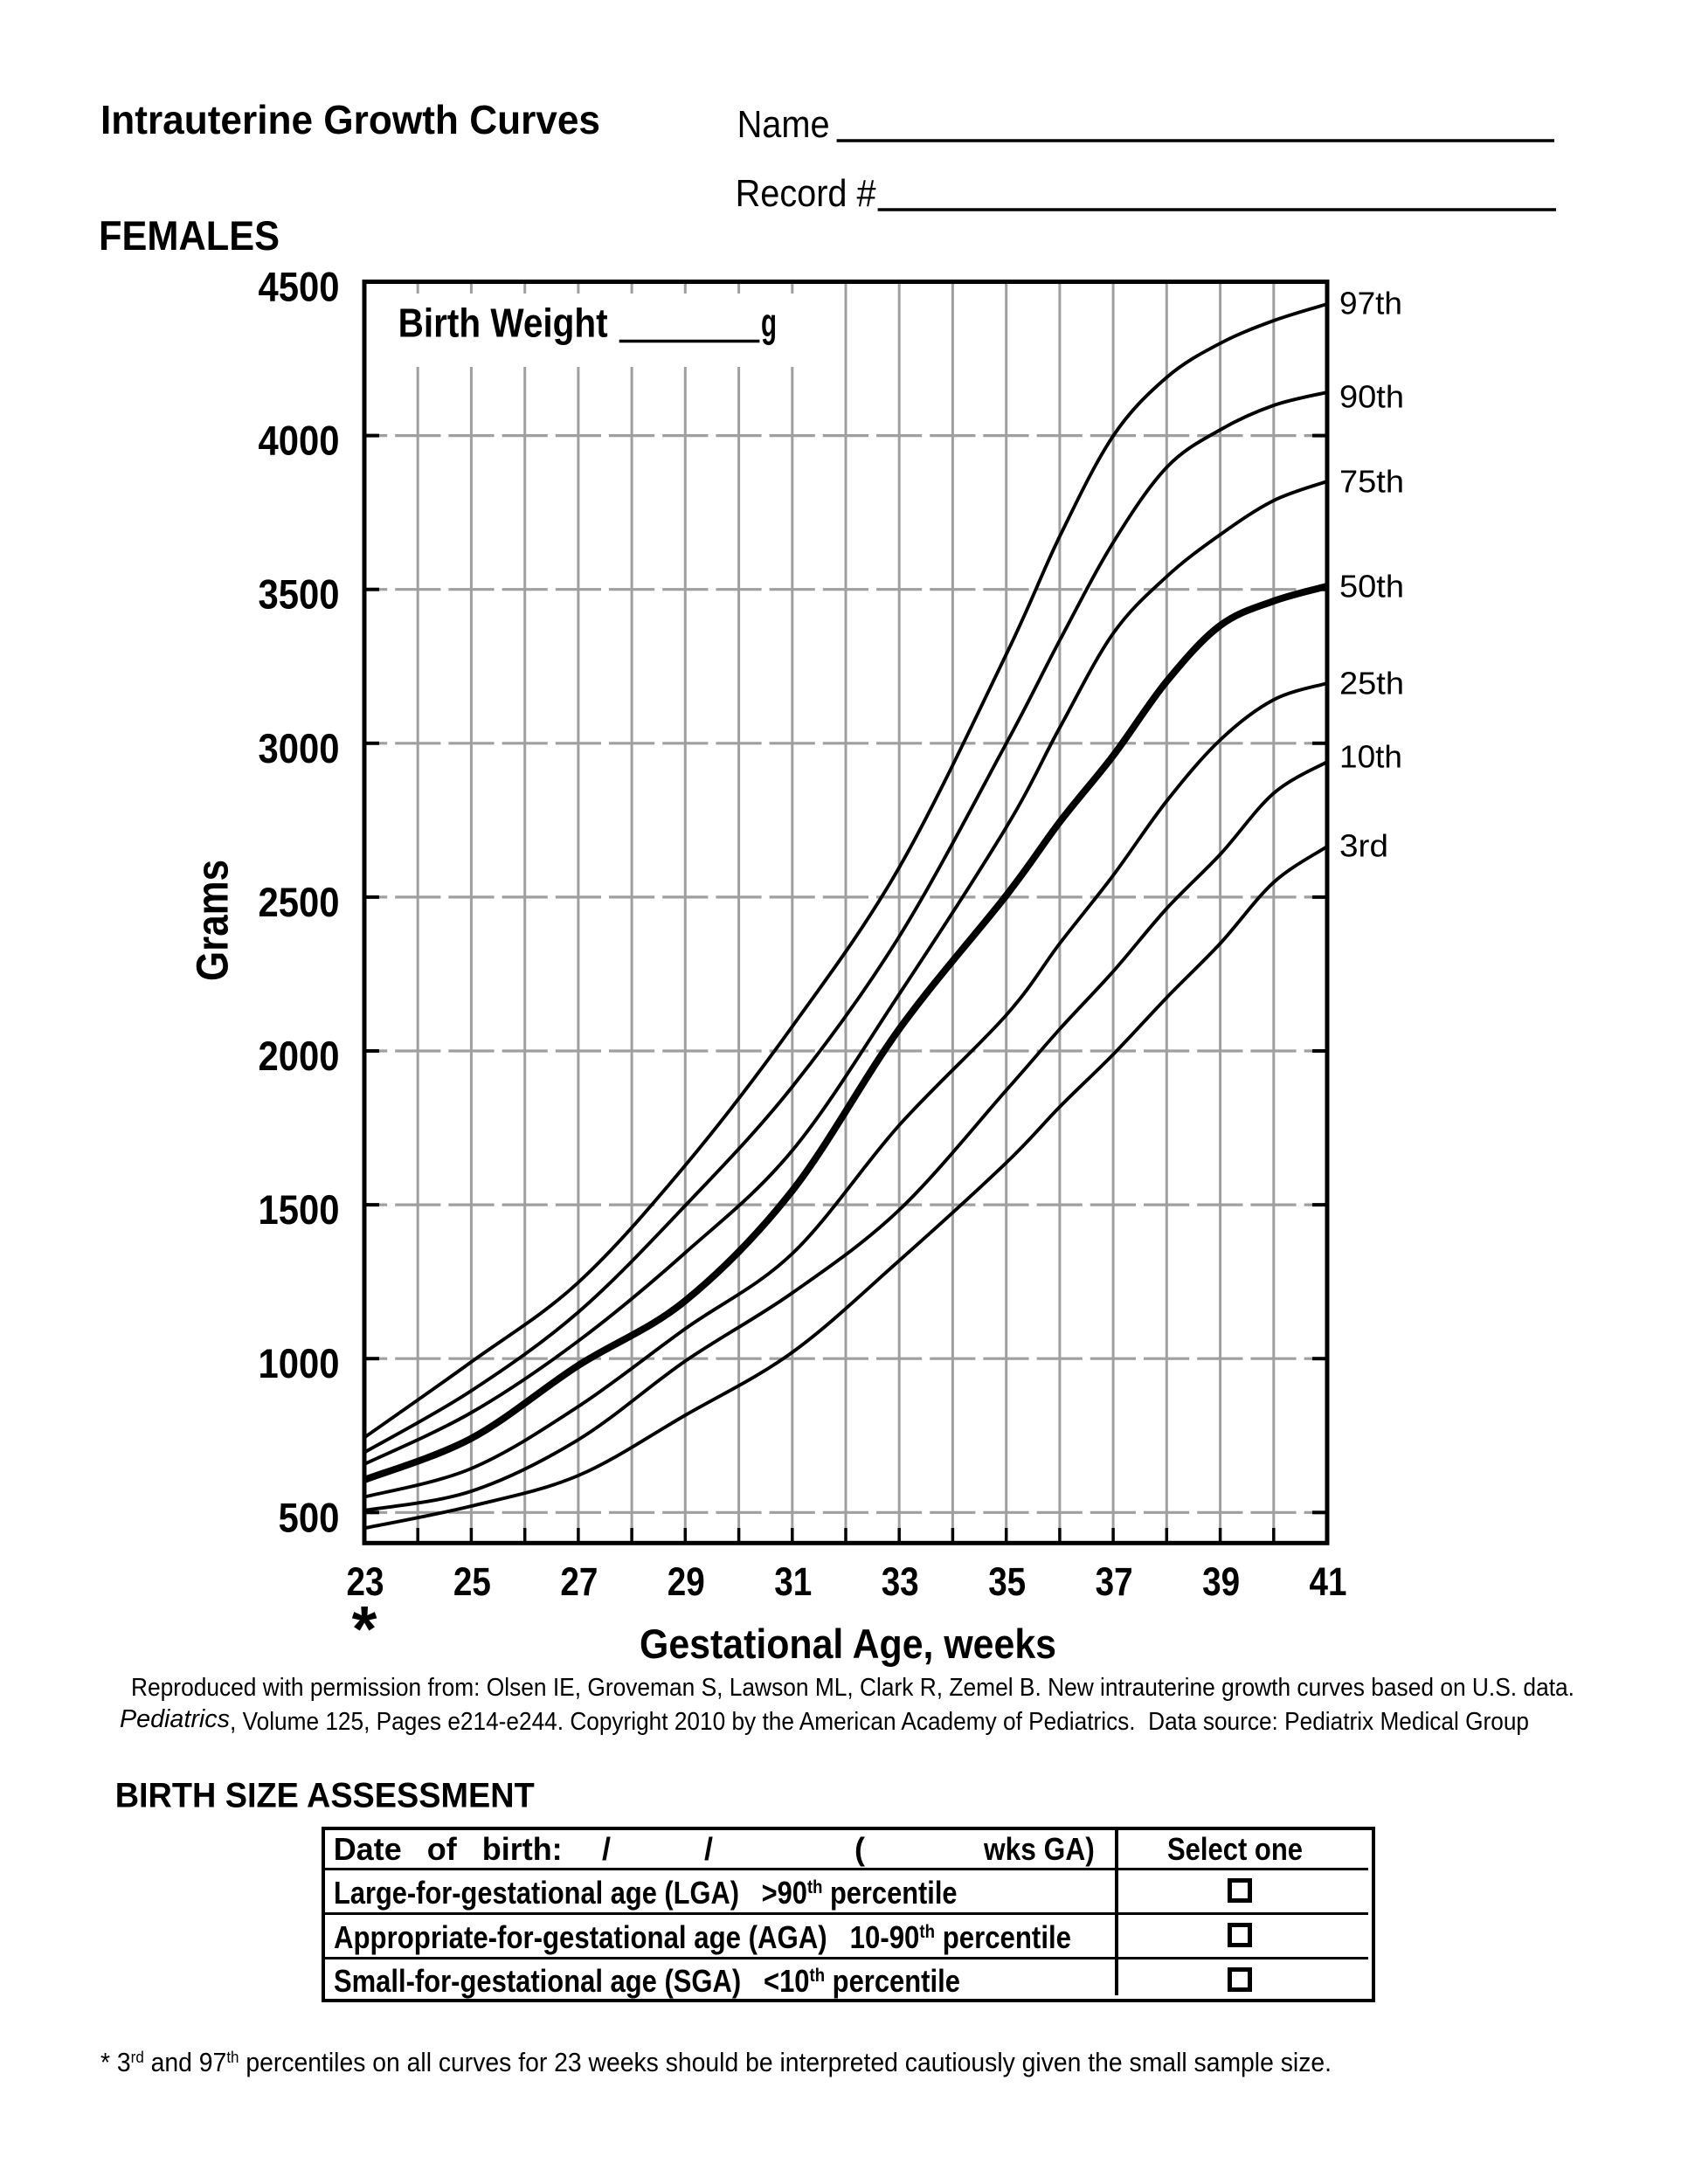 This screenshot has height=2184, width=1688. Describe the element at coordinates (1114, 1581) in the screenshot. I see `svg-text: 37` at that location.